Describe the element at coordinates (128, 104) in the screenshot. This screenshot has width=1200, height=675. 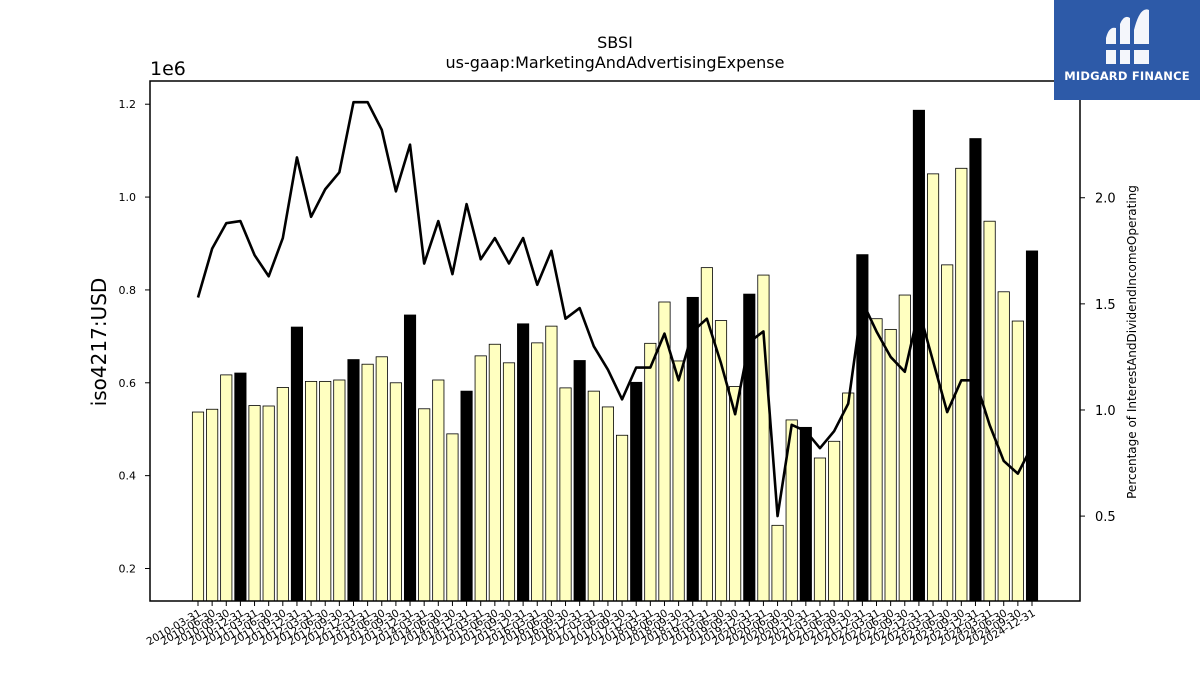
I see `y-tick-label: 1.2` at that location.